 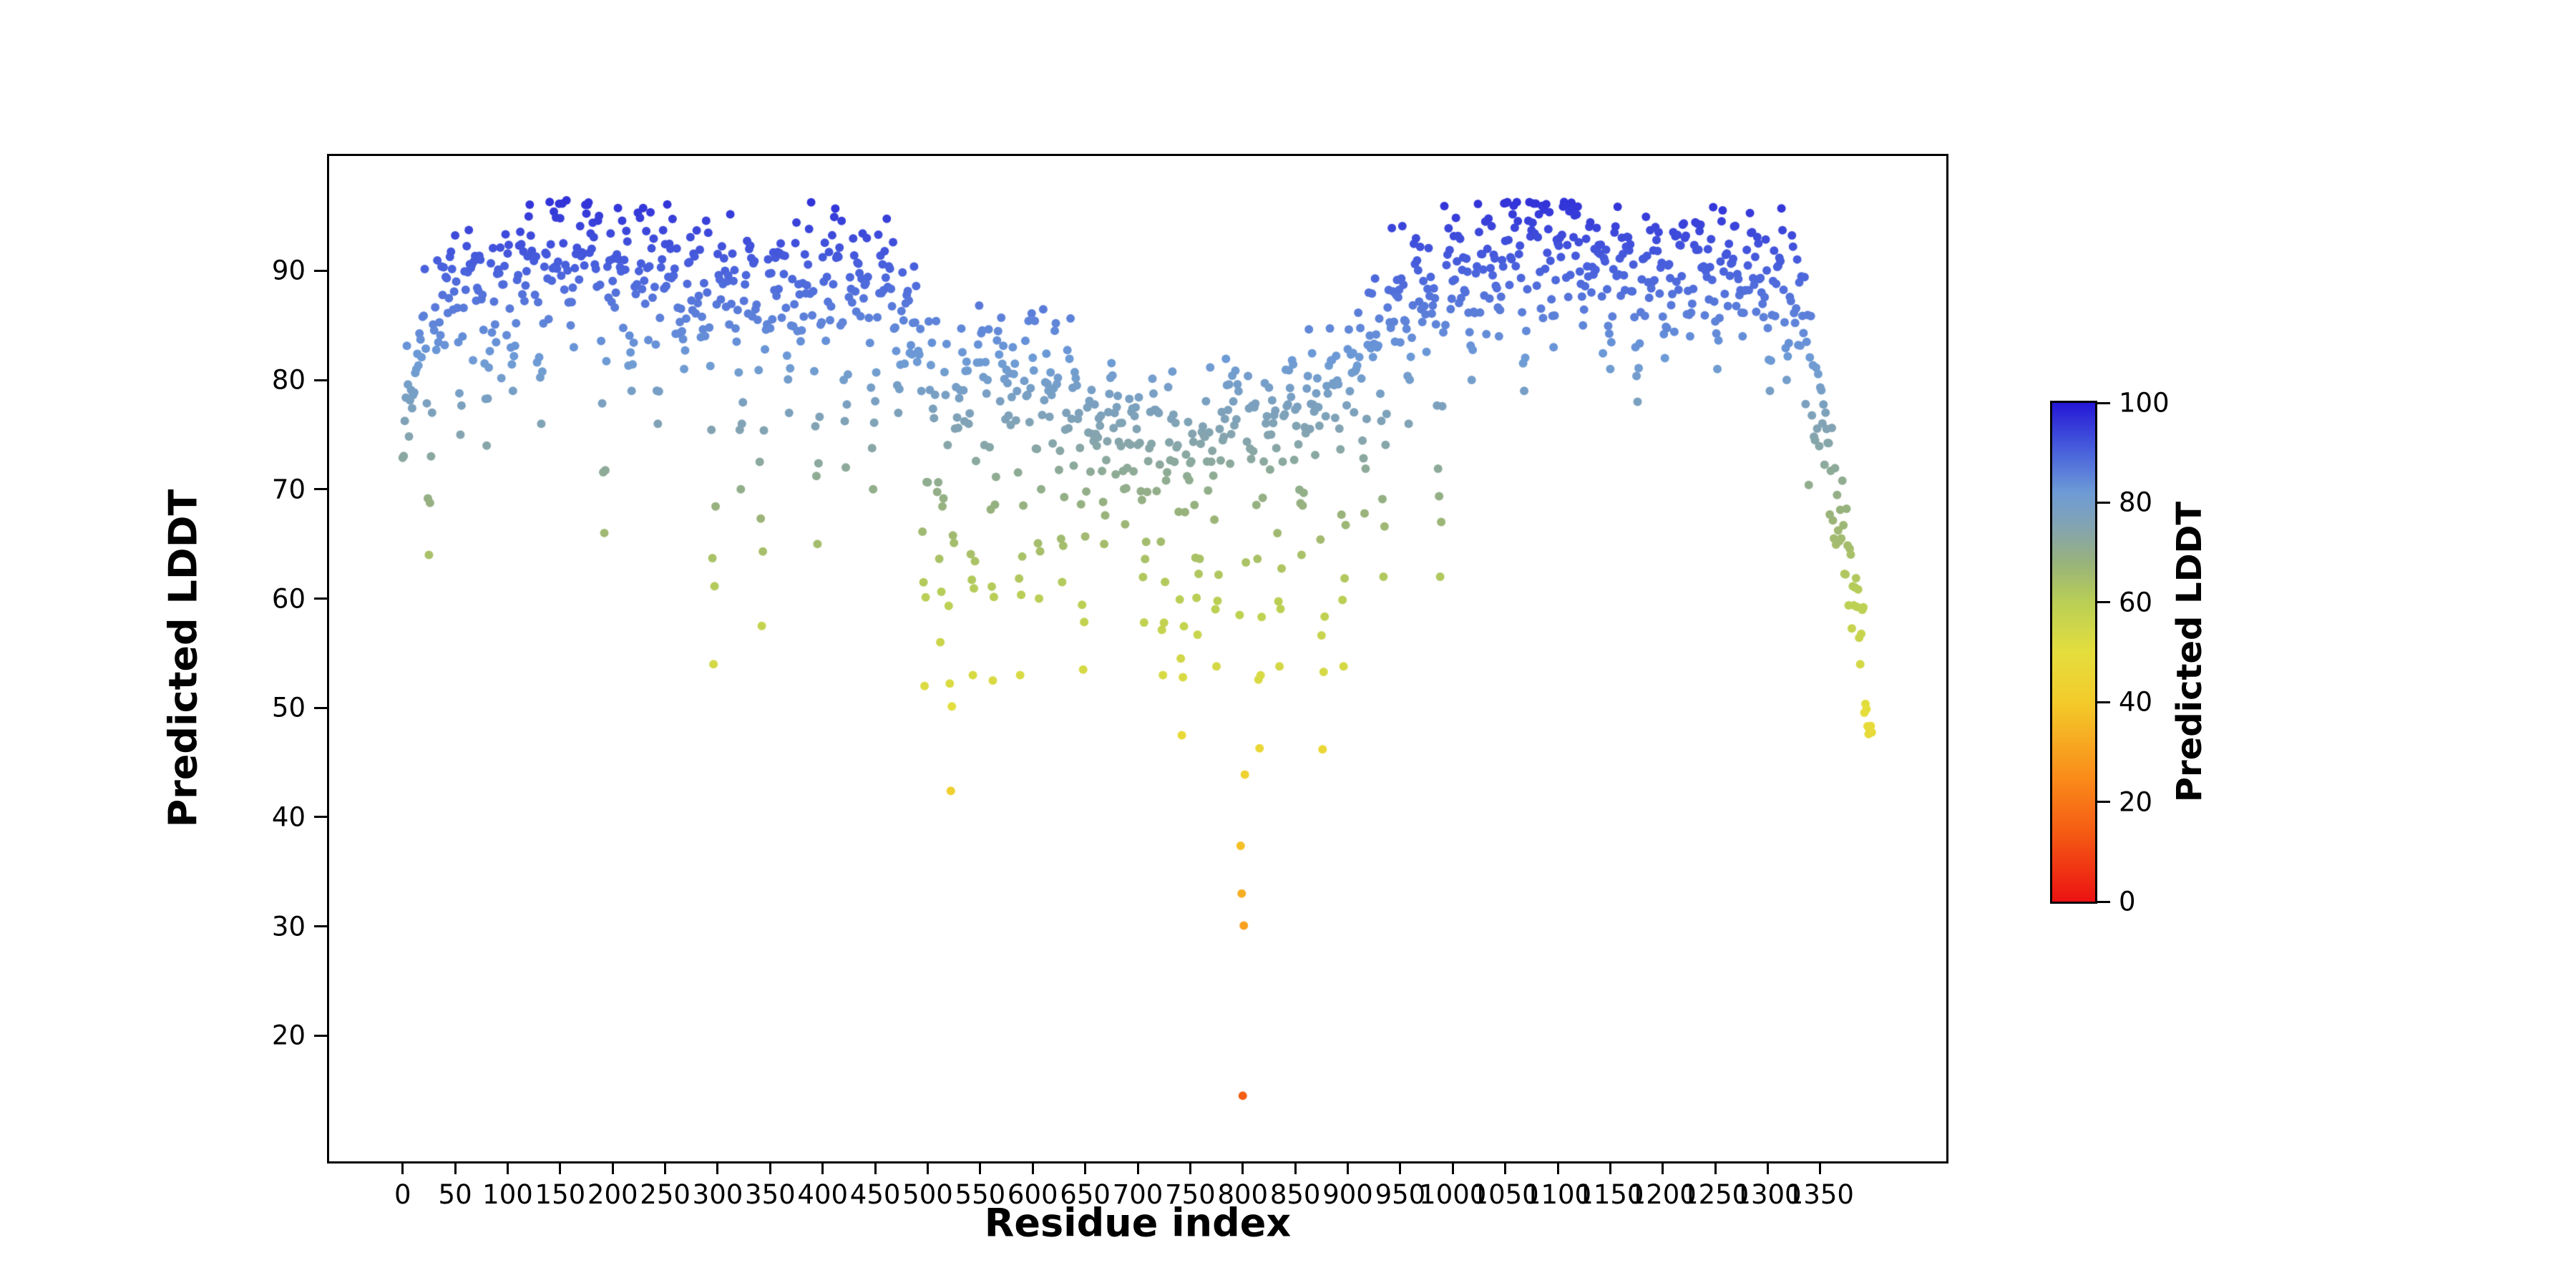 What do you see at coordinates (1347, 1194) in the screenshot?
I see `x-tick-label: 900` at bounding box center [1347, 1194].